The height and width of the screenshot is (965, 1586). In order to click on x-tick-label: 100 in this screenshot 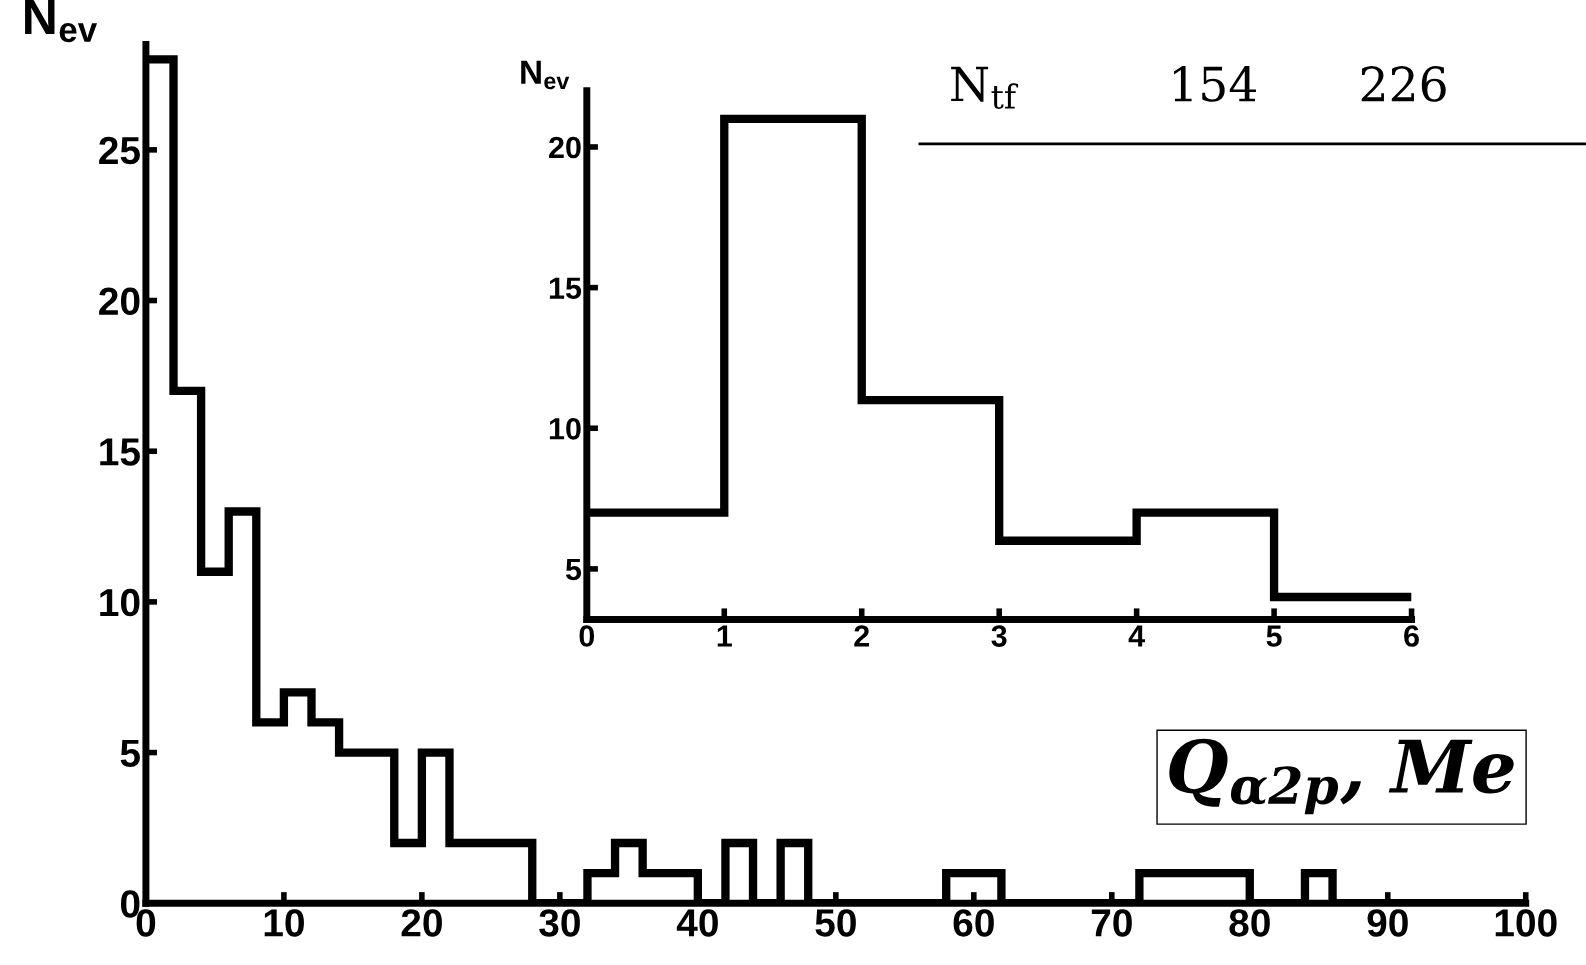, I will do `click(1526, 923)`.